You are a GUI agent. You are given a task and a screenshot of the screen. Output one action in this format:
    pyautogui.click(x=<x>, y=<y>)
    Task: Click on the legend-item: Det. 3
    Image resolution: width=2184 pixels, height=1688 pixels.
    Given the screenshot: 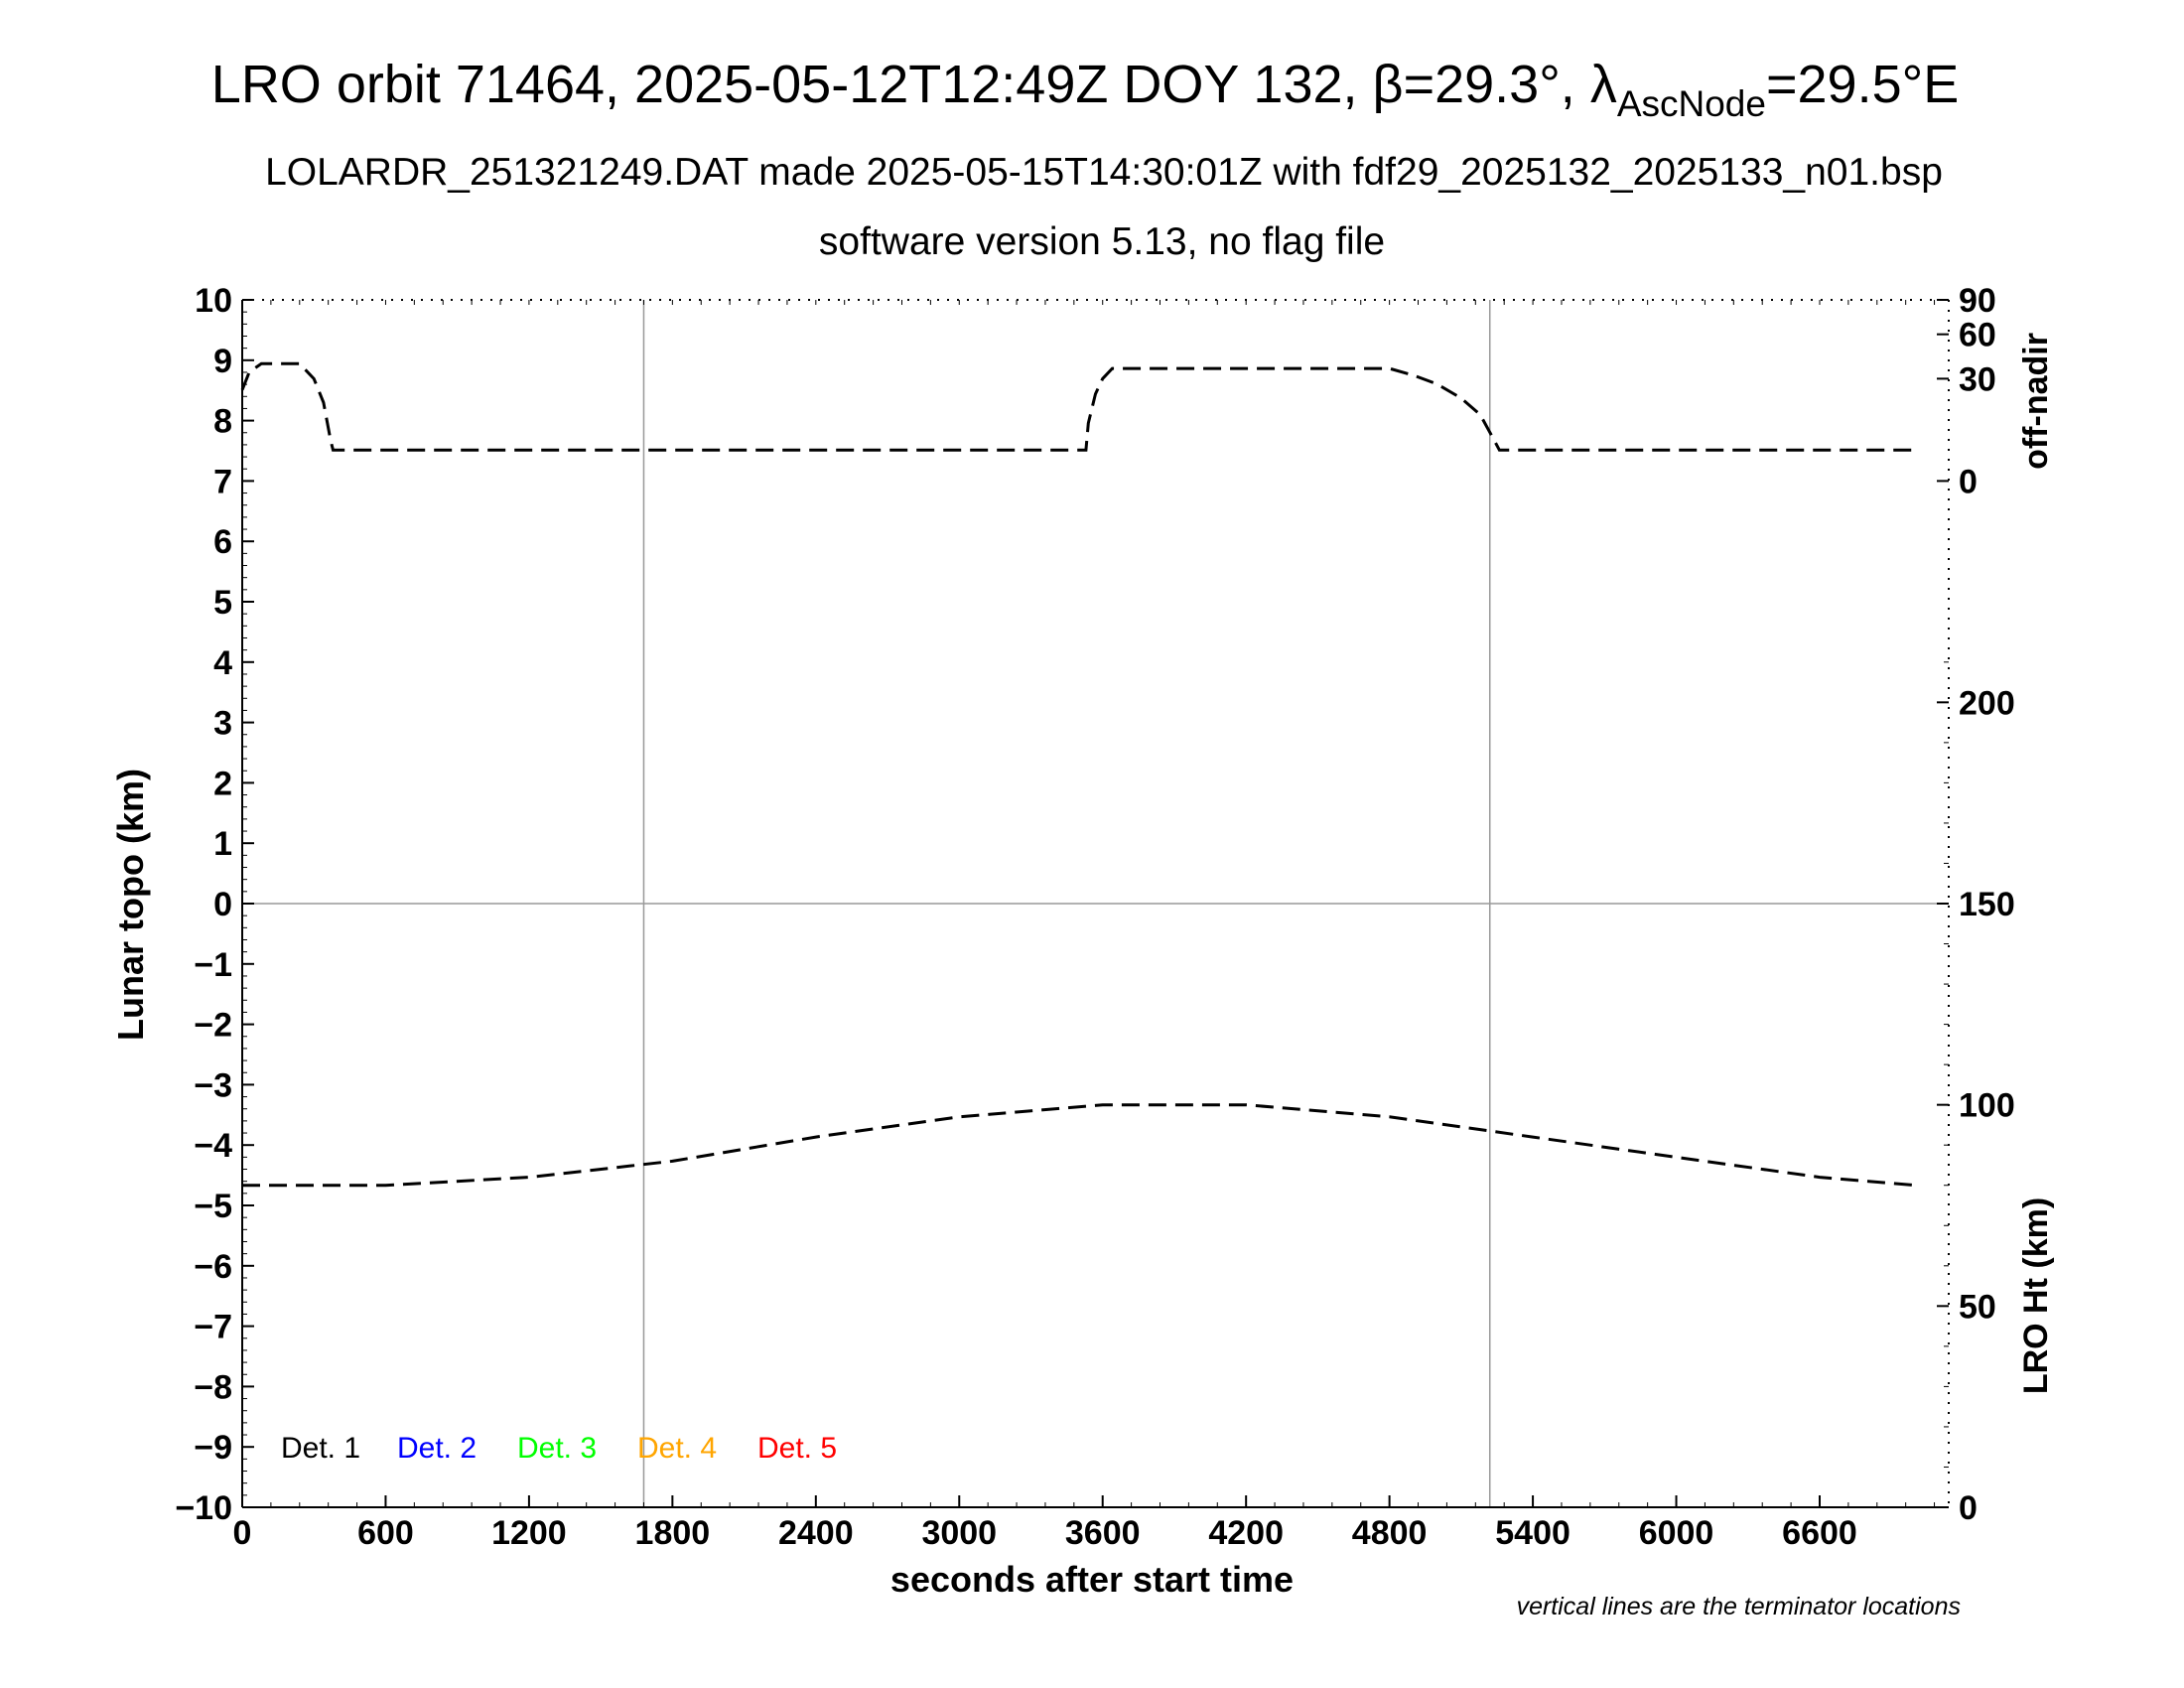 What is the action you would take?
    pyautogui.click(x=557, y=1448)
    